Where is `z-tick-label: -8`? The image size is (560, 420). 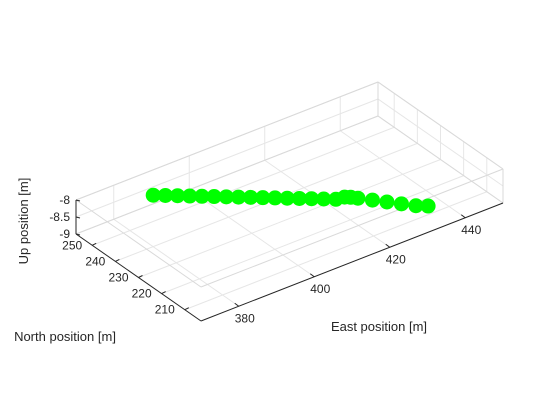 z-tick-label: -8 is located at coordinates (64, 200).